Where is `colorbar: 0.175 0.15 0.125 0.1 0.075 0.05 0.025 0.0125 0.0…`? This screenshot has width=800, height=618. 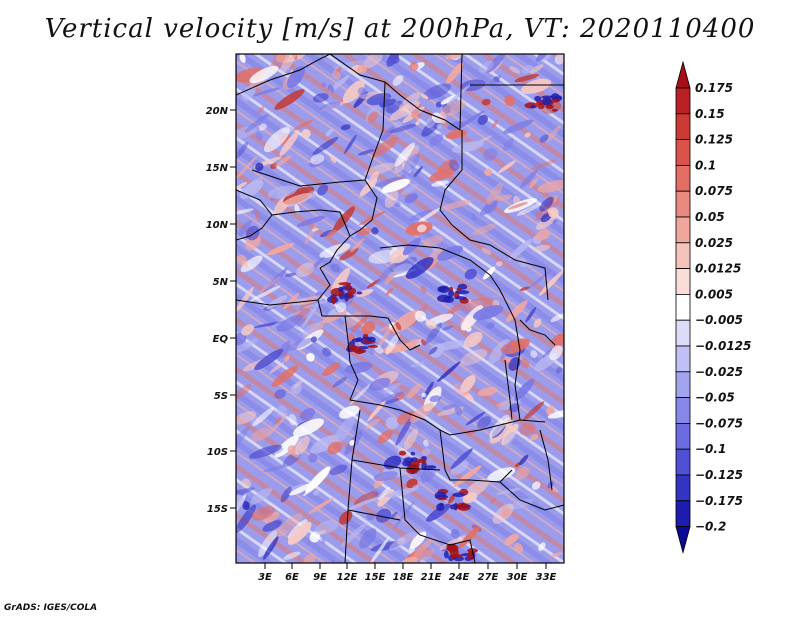
colorbar: 0.175 0.15 0.125 0.1 0.075 0.05 0.025 0.0125 0.0… is located at coordinates (713, 307).